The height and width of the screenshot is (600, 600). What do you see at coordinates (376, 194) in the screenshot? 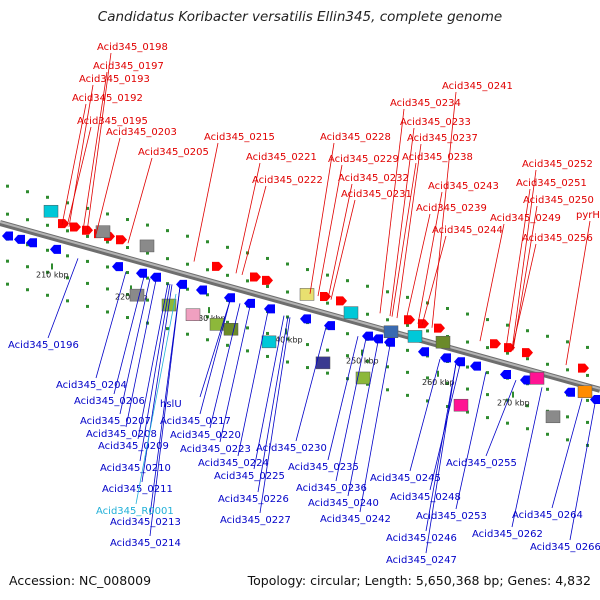
I see `gene-label: Acid345_0231` at bounding box center [376, 194].